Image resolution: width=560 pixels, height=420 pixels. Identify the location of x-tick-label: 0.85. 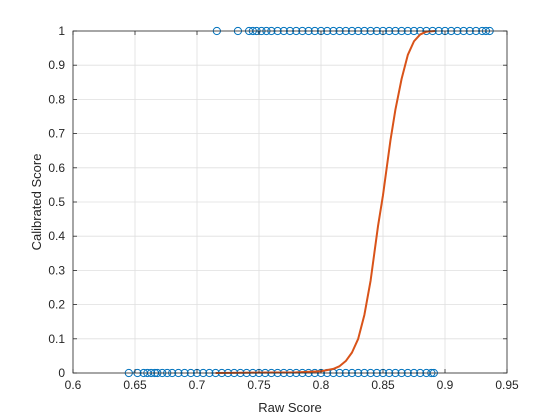
(383, 385).